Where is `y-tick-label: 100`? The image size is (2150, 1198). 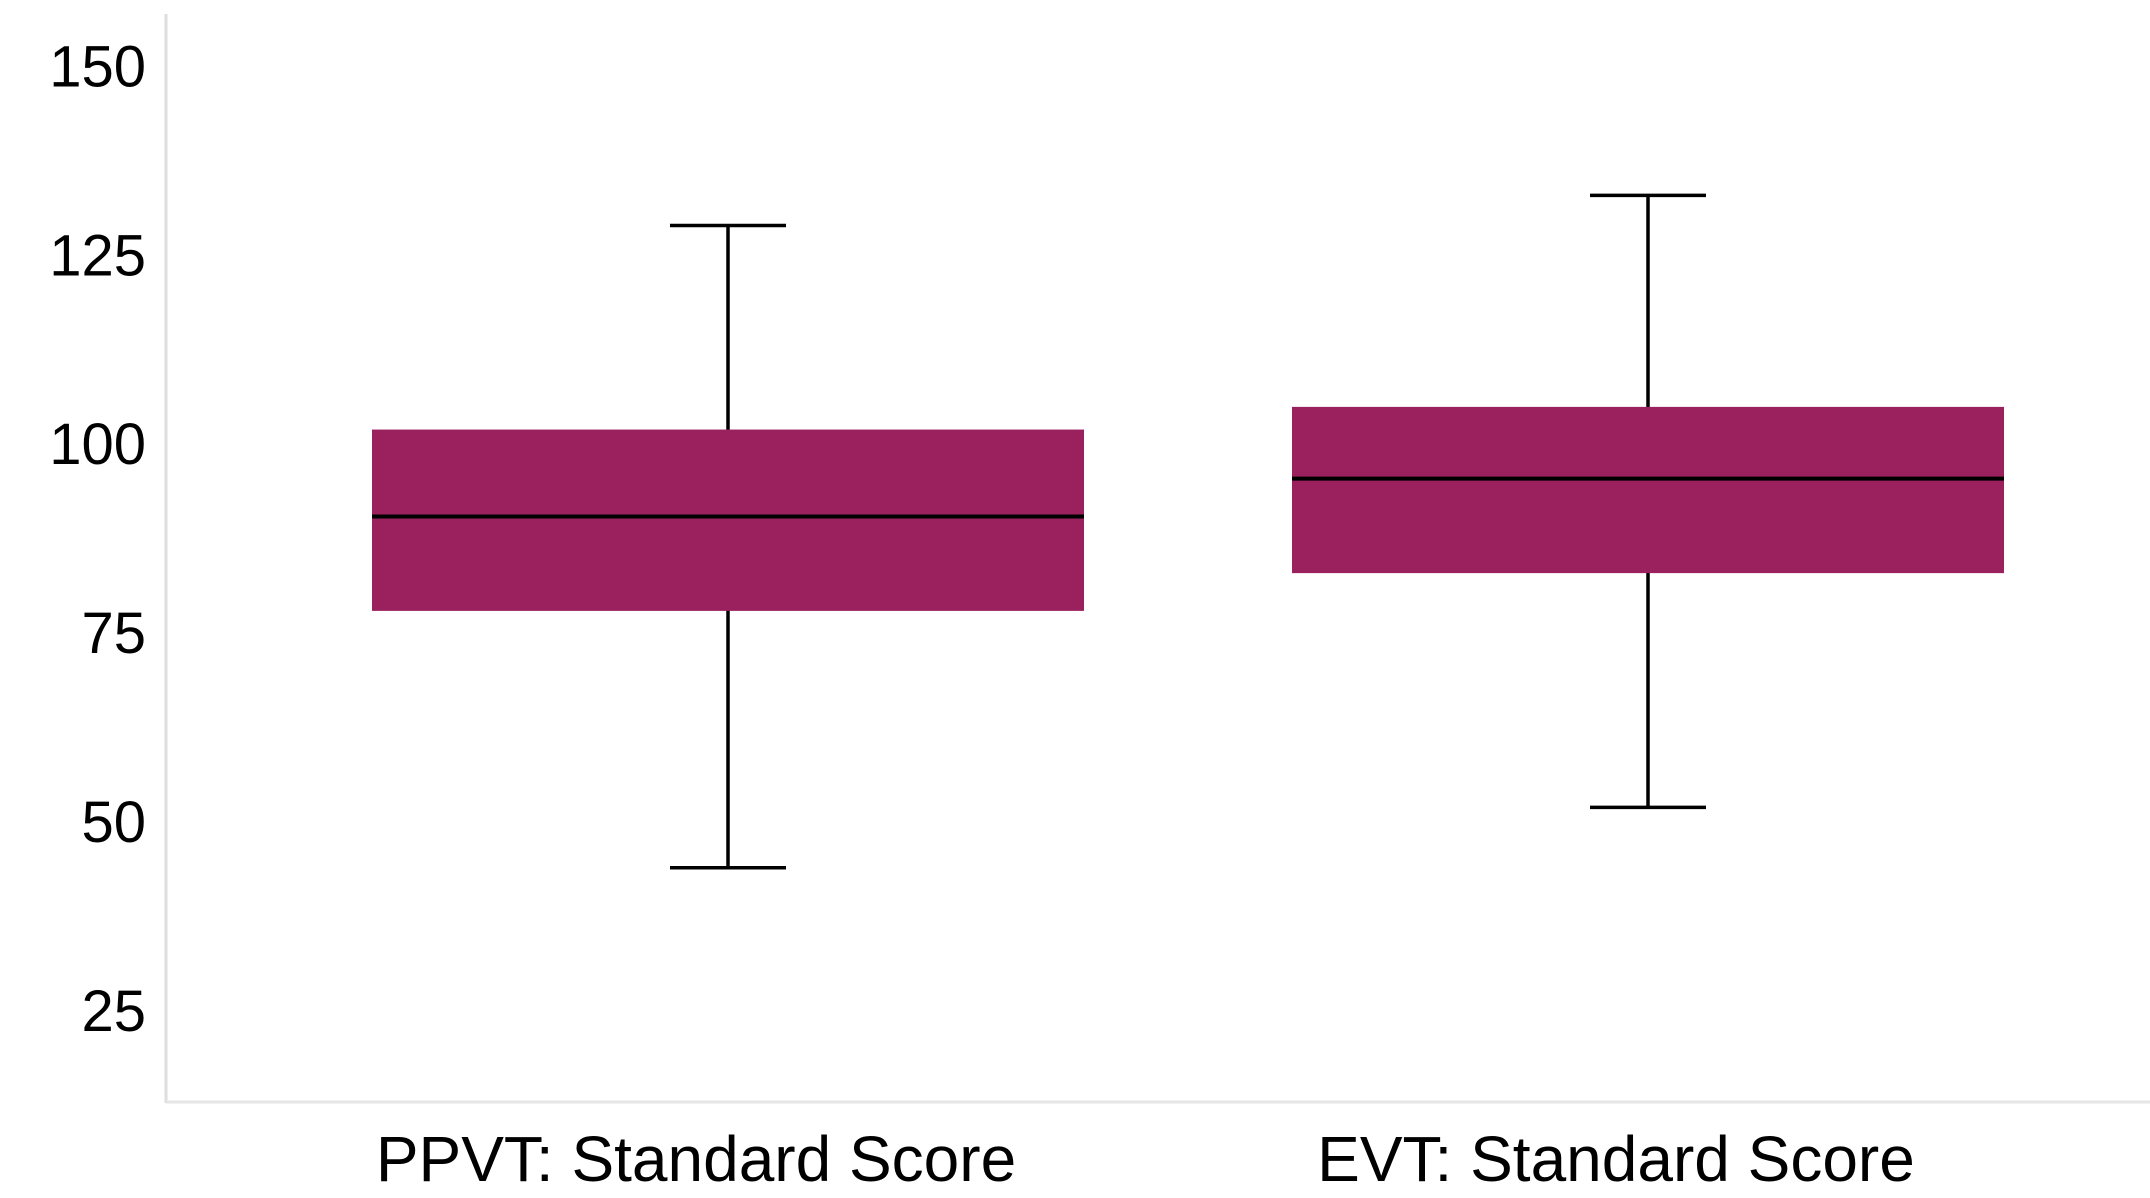 y-tick-label: 100 is located at coordinates (97, 444).